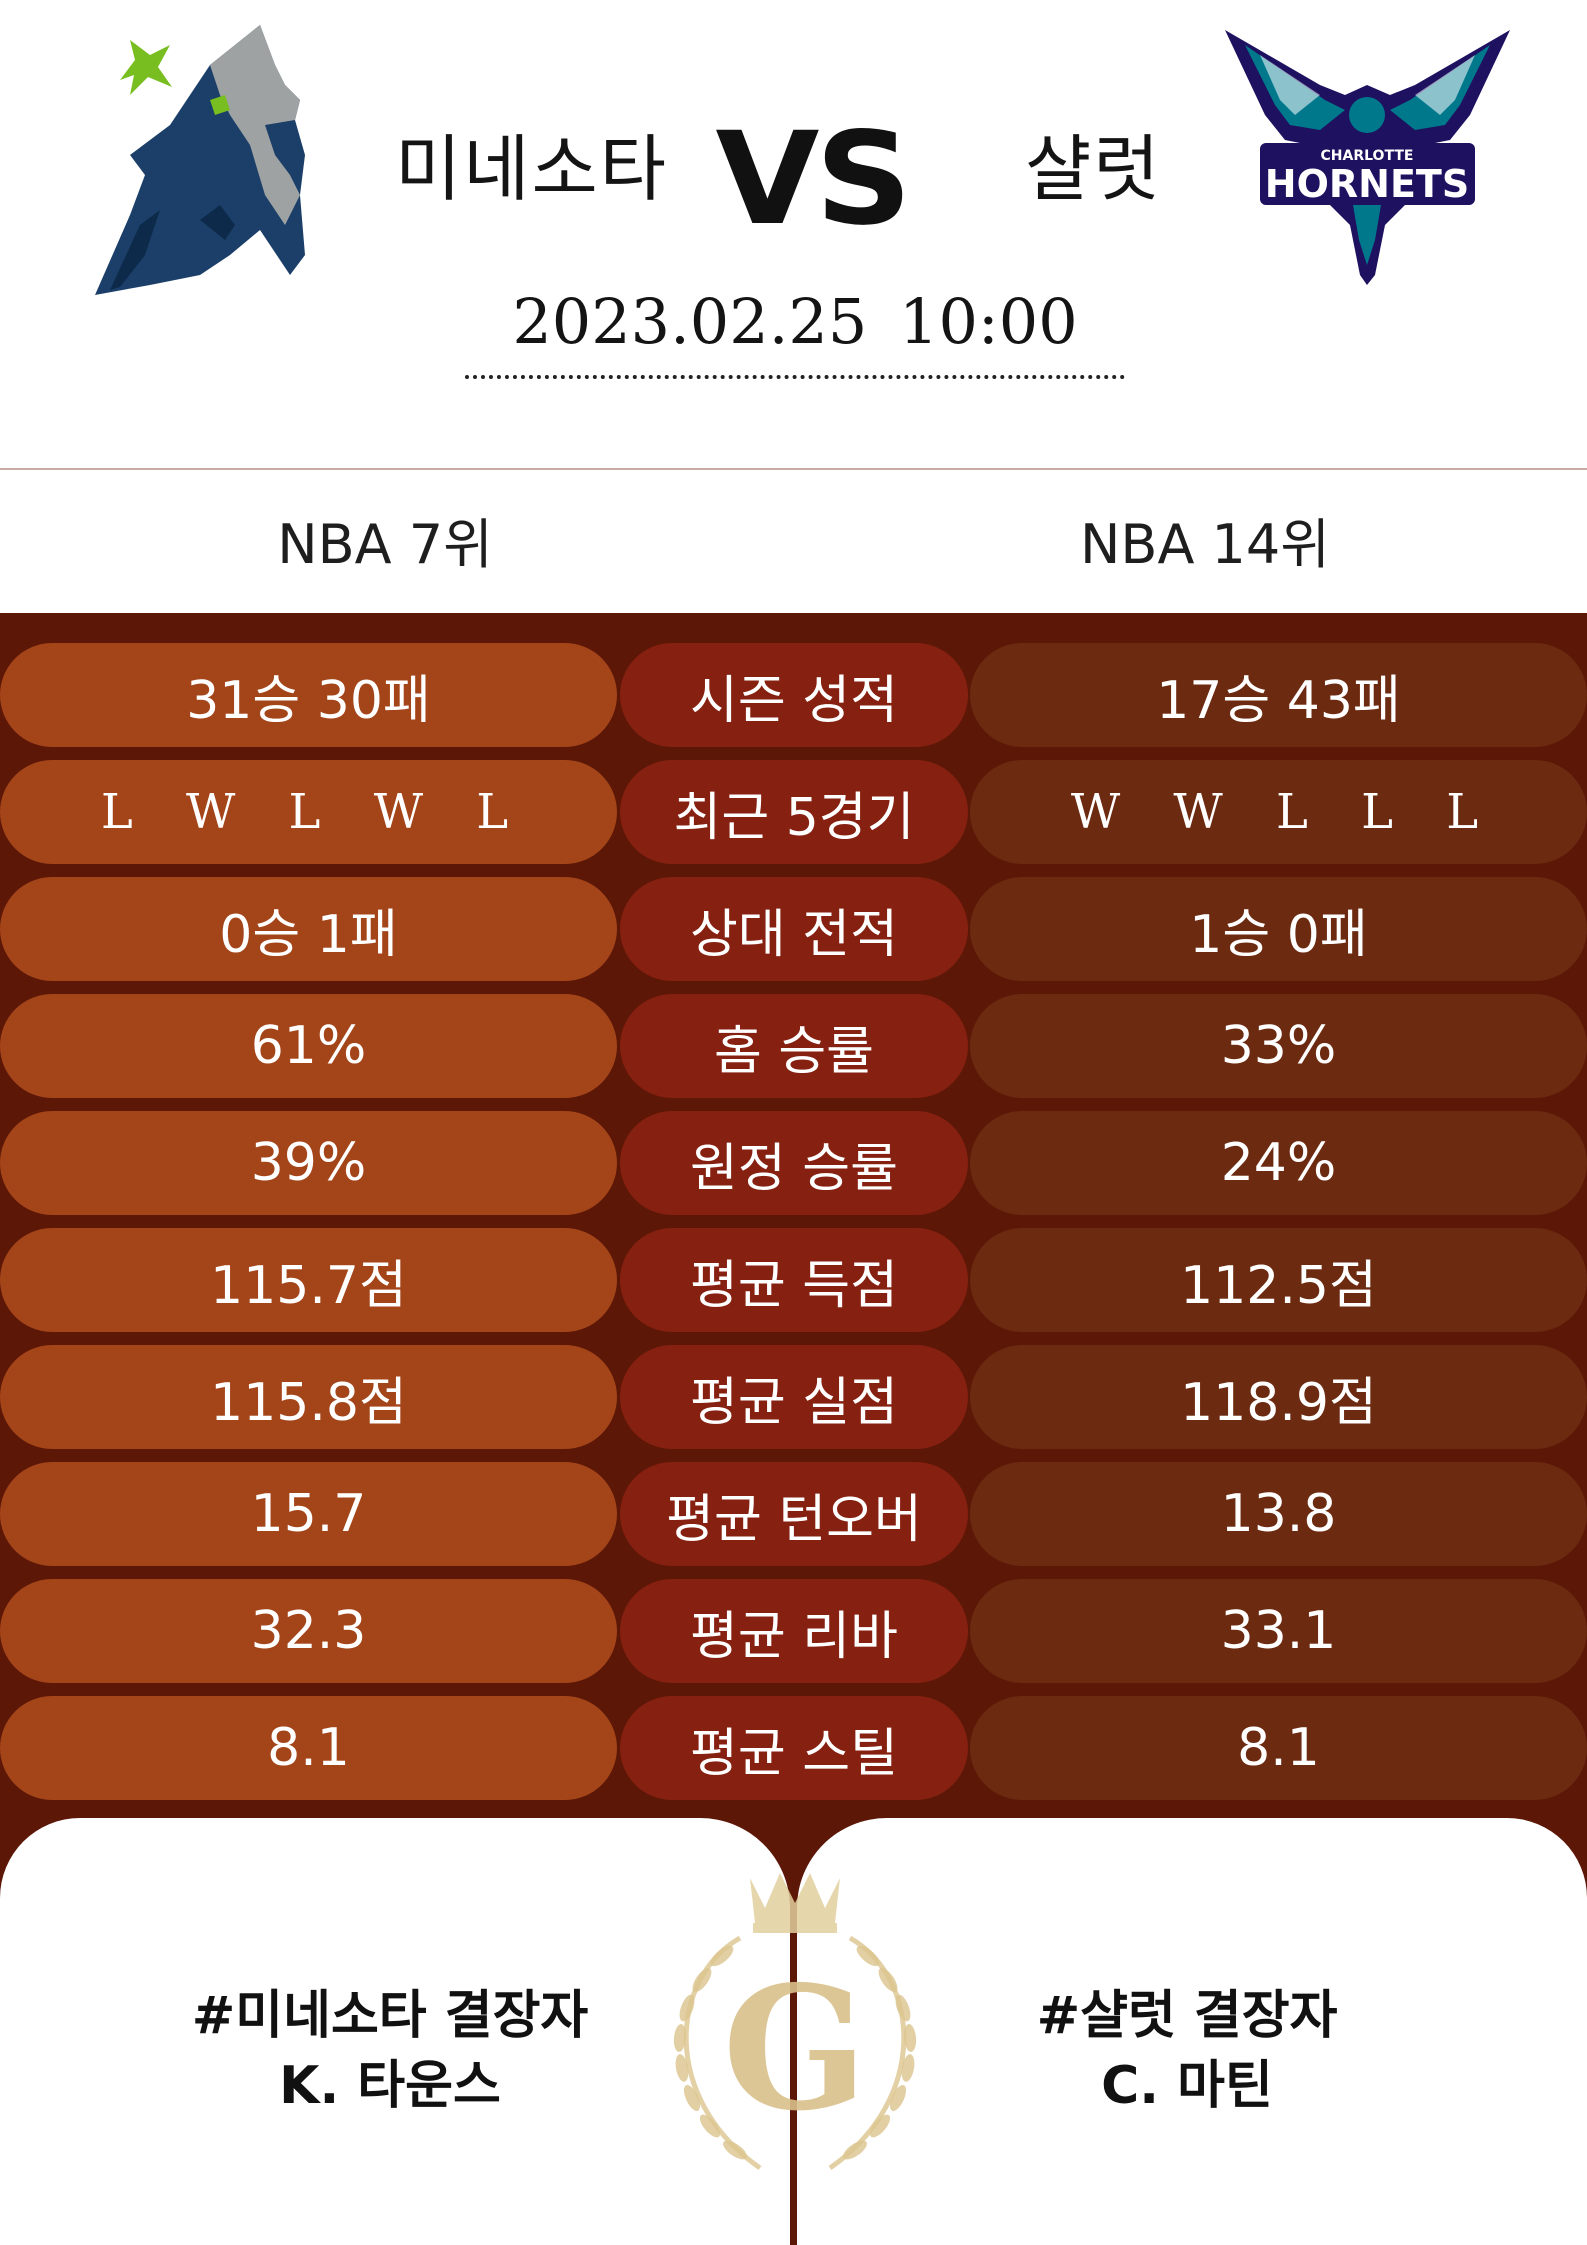  I want to click on away-stat-value: 112.5점, so click(1278, 1280).